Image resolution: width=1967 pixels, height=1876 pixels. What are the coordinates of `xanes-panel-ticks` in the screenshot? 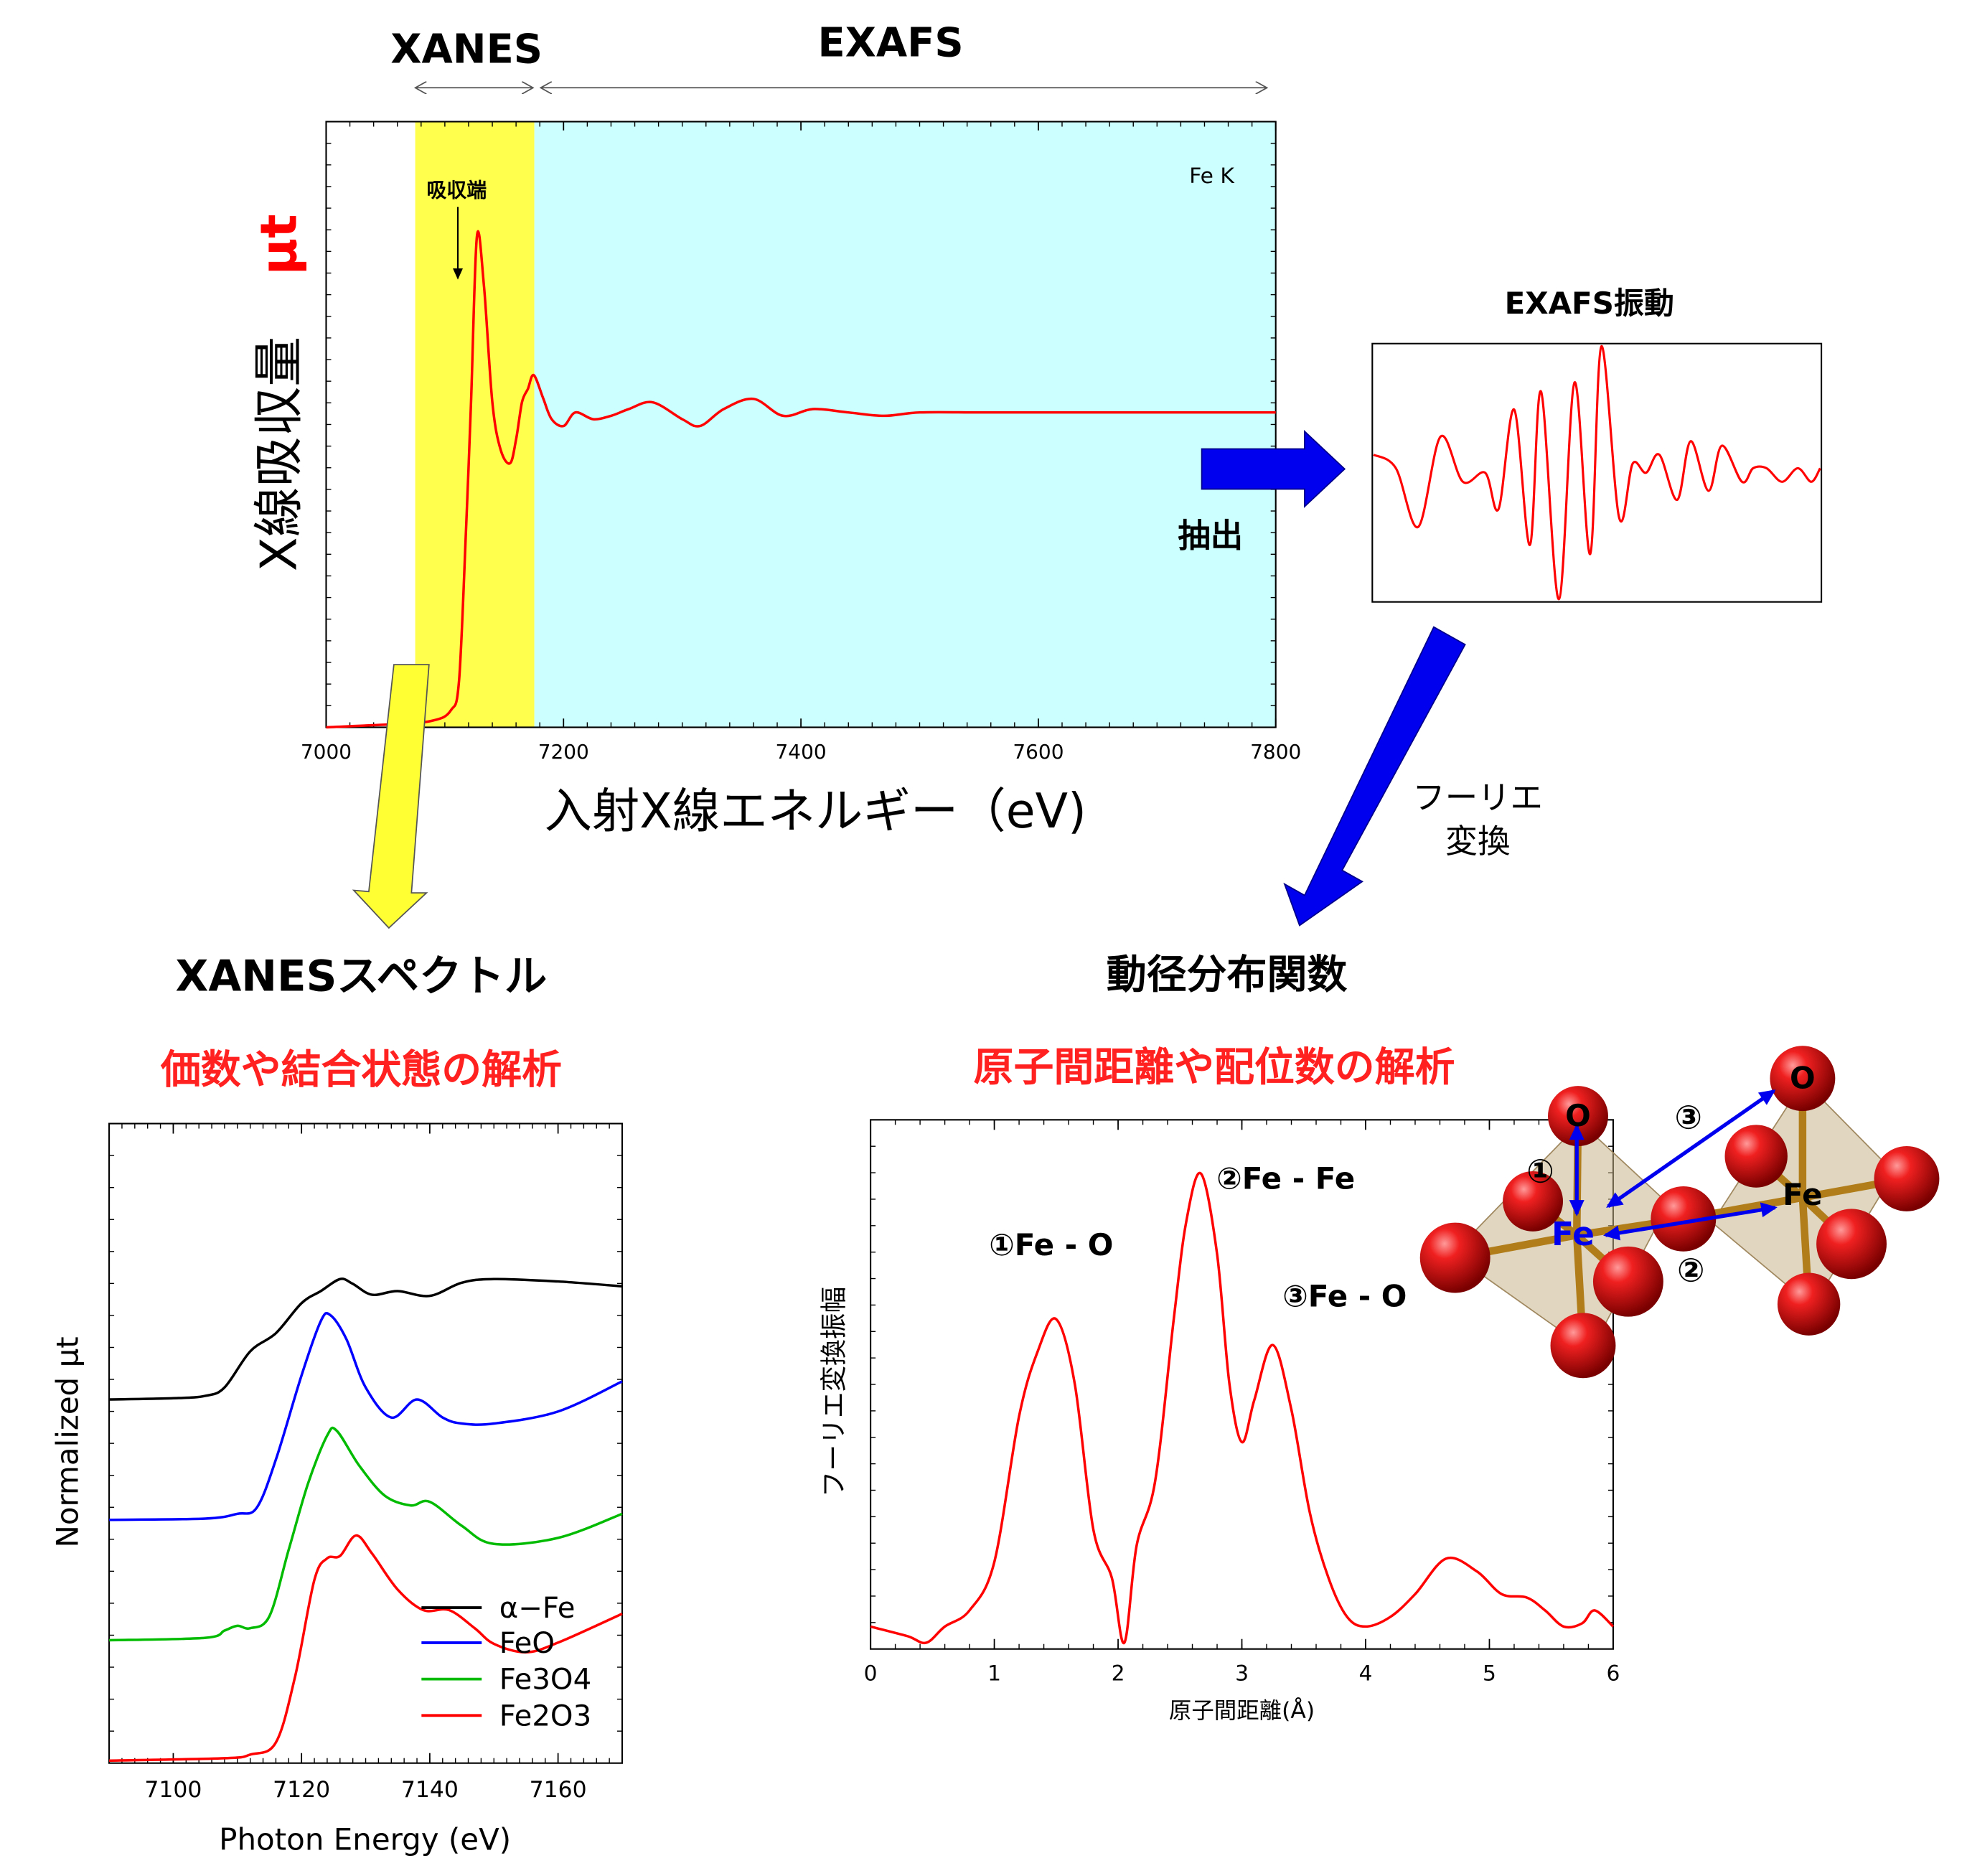 It's located at (366, 1443).